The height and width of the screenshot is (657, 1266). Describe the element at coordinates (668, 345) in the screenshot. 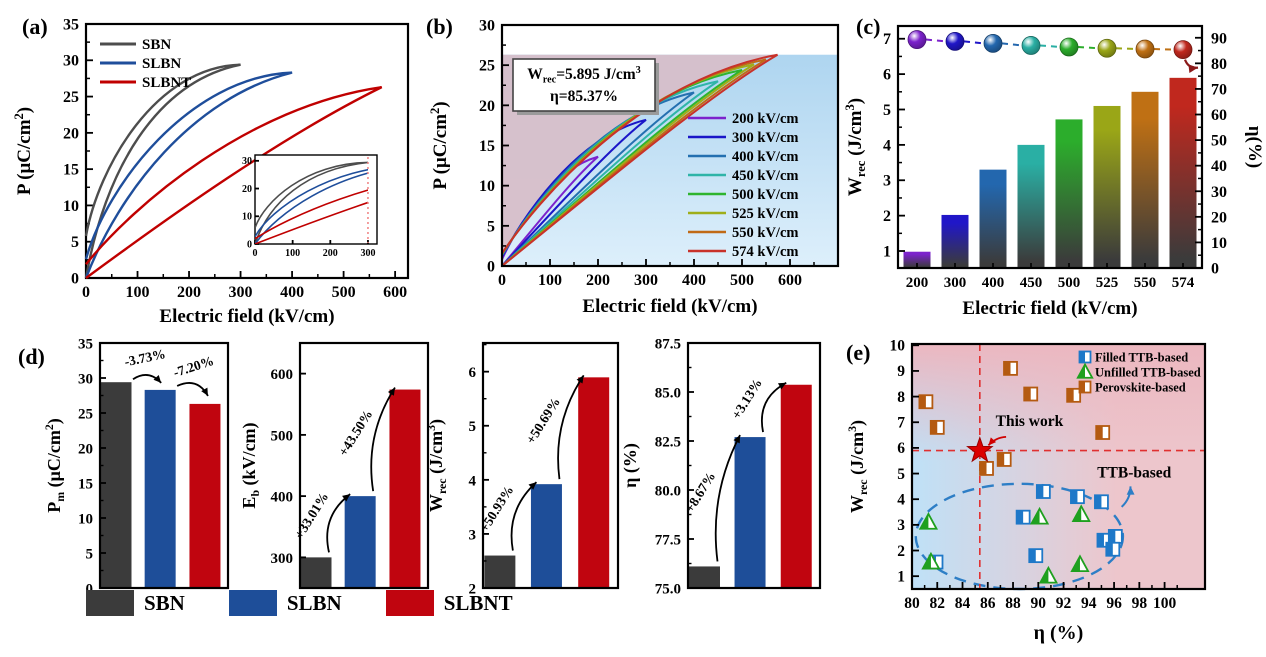

I see `y-tick-label: 87.5` at that location.